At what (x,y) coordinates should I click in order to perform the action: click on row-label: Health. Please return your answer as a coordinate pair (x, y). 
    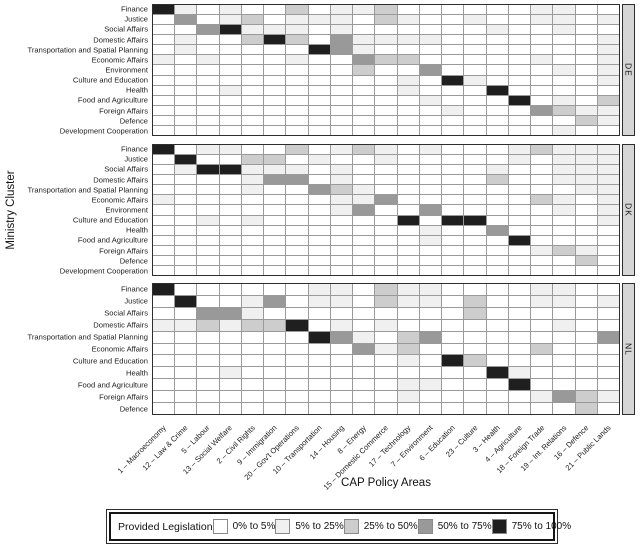
    Looking at the image, I should click on (137, 90).